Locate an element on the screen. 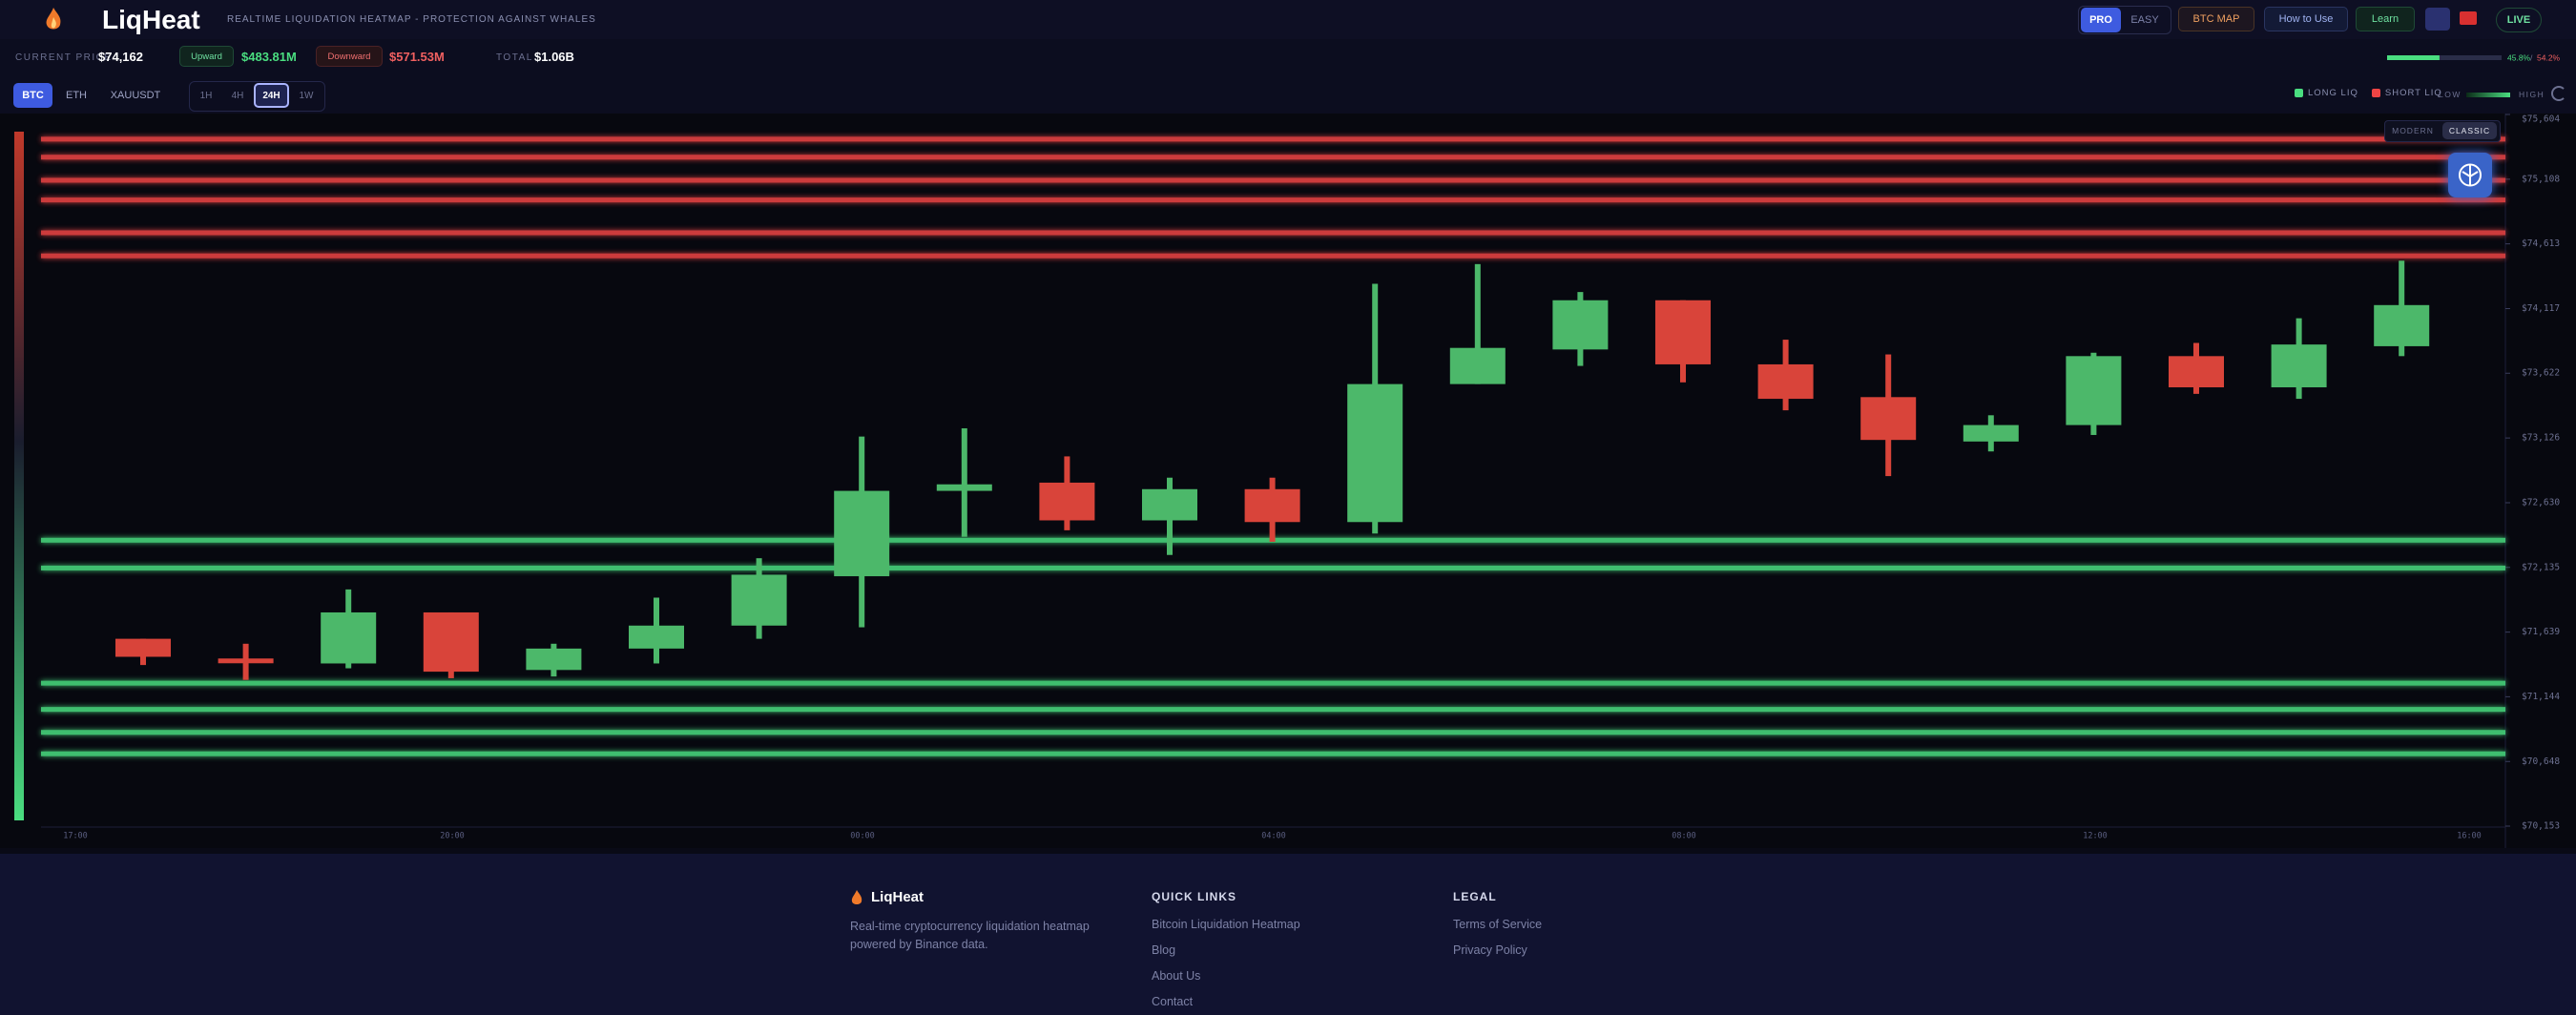 The height and width of the screenshot is (1015, 2576). view-button: CLASSIC is located at coordinates (2469, 130).